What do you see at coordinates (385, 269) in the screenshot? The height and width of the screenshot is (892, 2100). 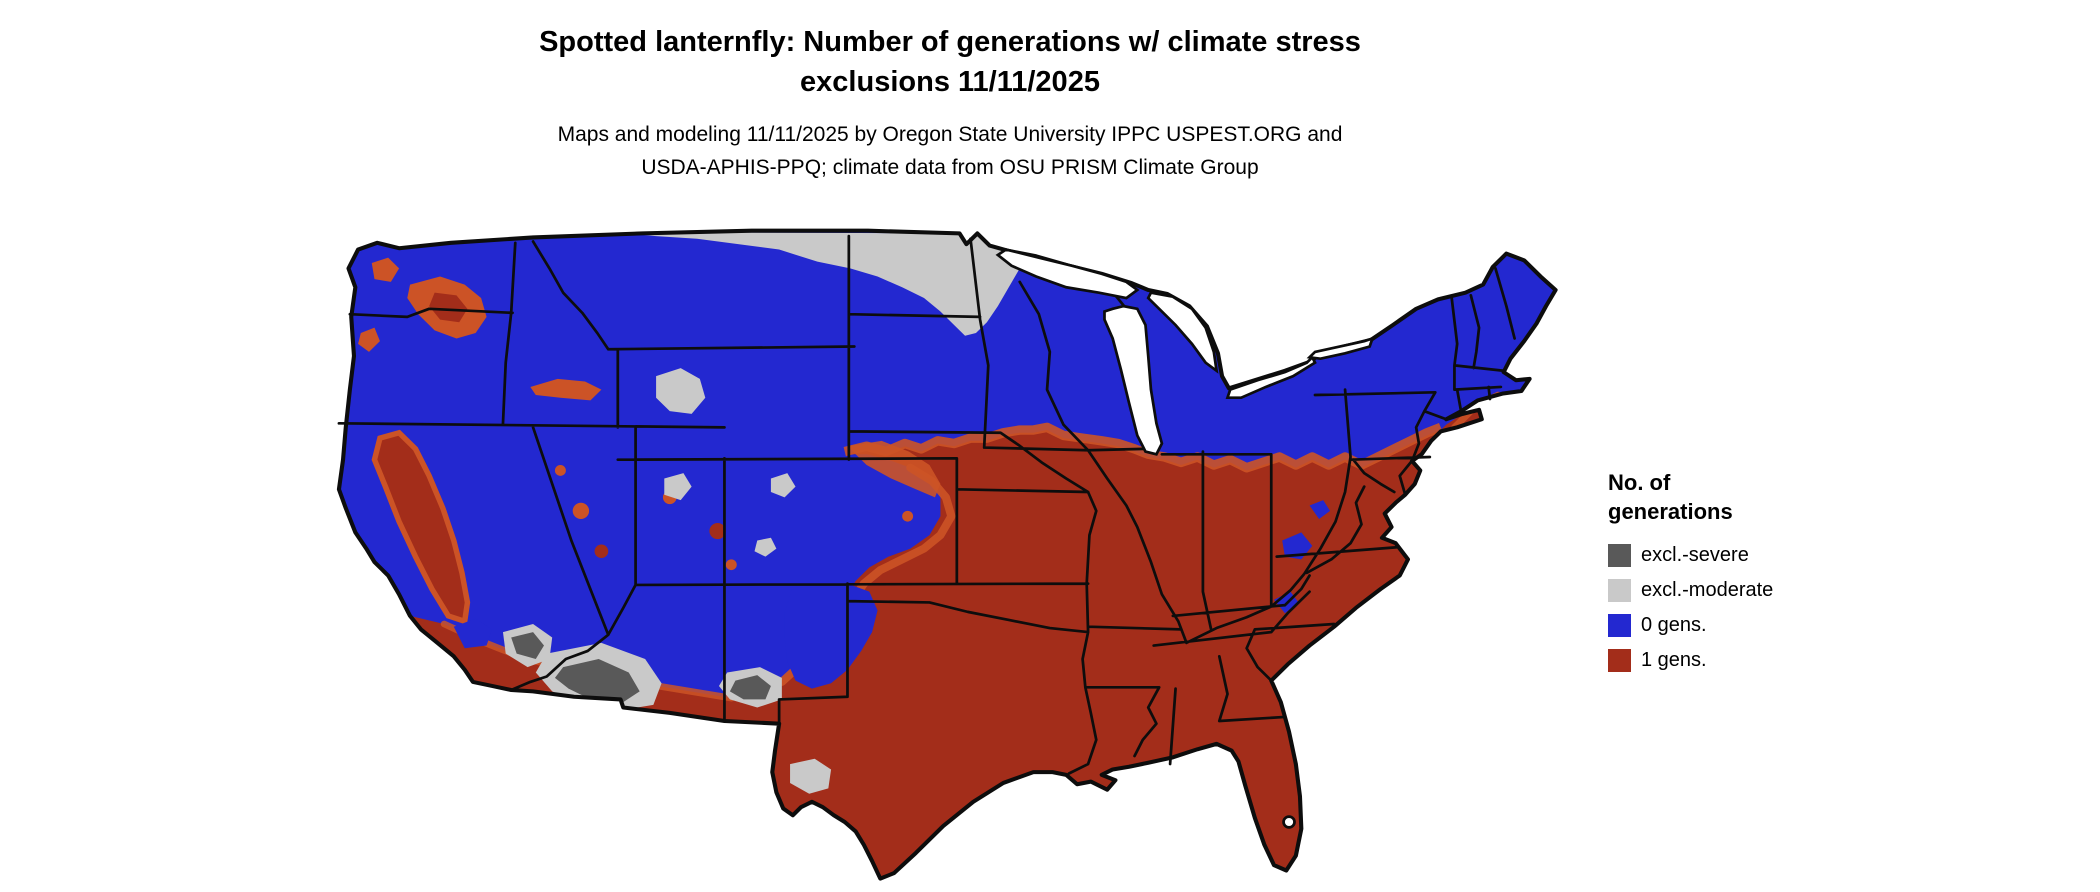 I see `patch-puget-lowland` at bounding box center [385, 269].